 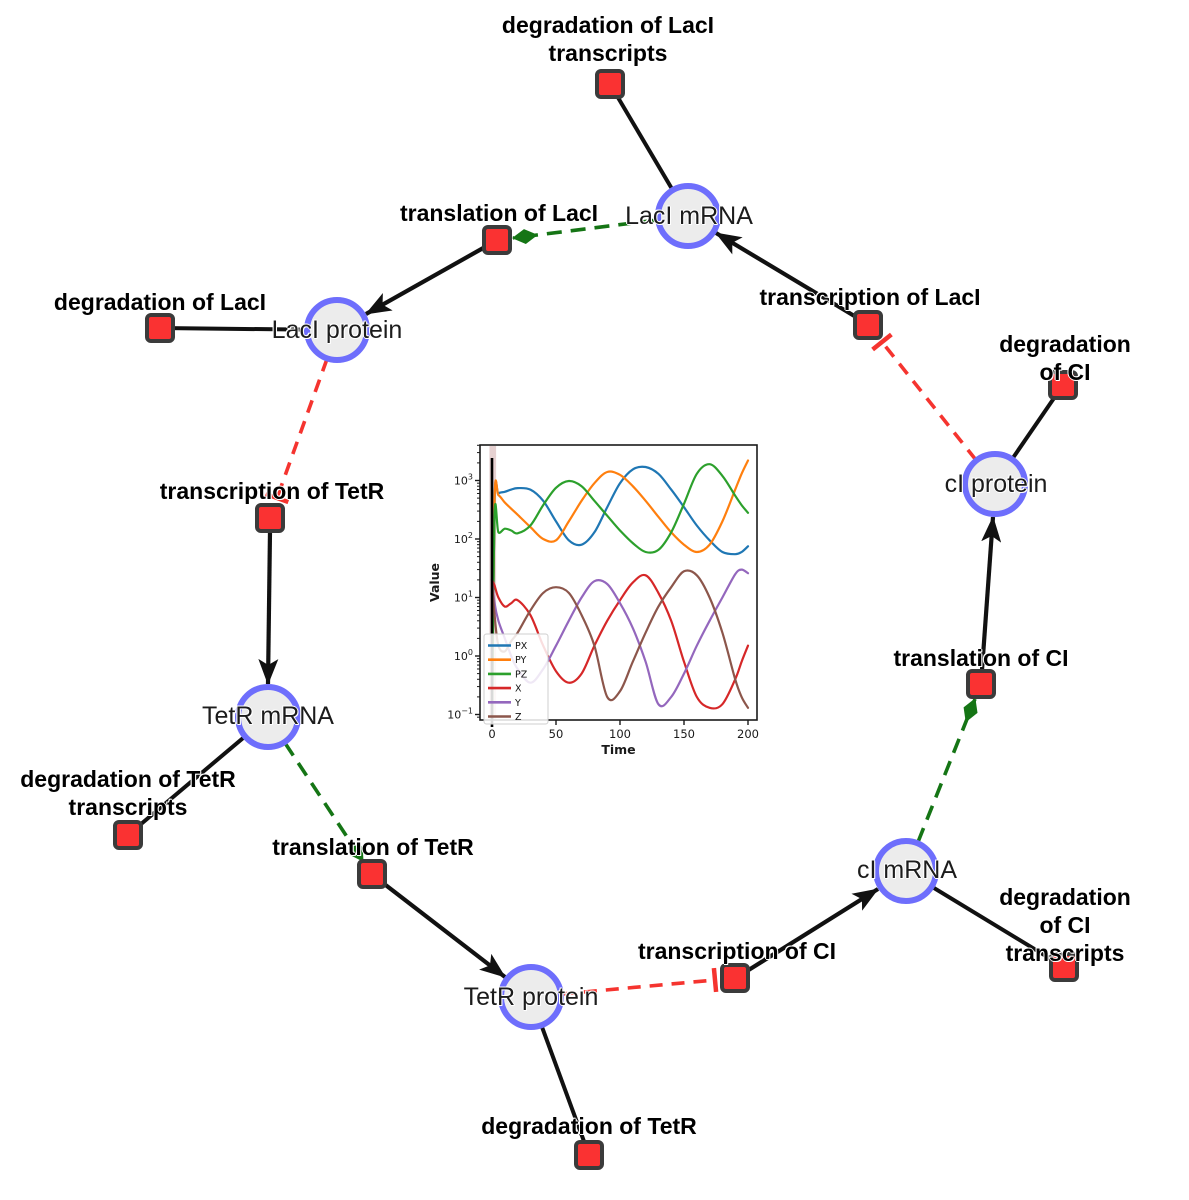 I want to click on edge-tetr-protein-inhibits-transcription-ci, so click(x=640, y=981).